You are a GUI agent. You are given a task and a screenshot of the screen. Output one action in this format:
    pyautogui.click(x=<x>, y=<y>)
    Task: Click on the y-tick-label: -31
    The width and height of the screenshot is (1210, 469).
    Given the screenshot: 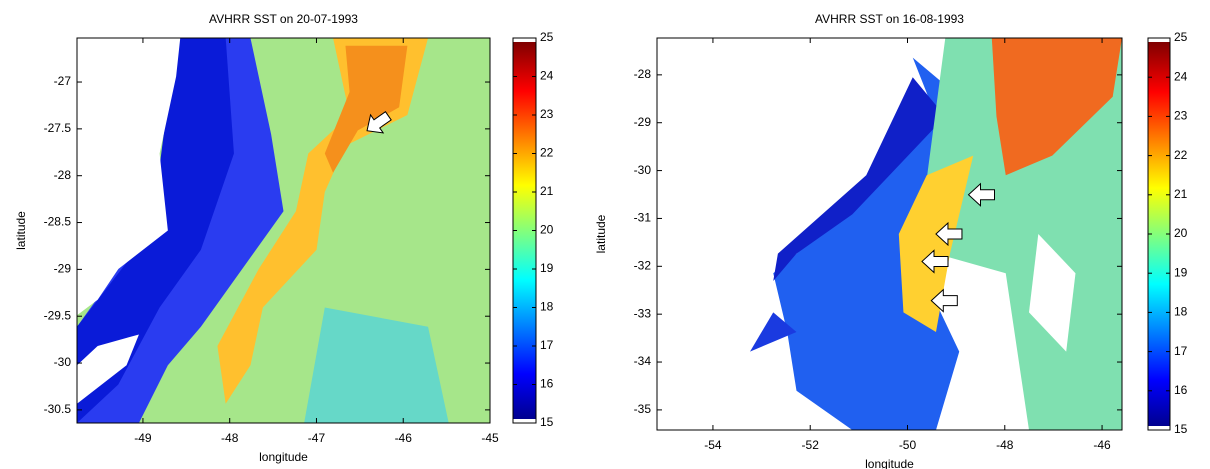 What is the action you would take?
    pyautogui.click(x=643, y=218)
    